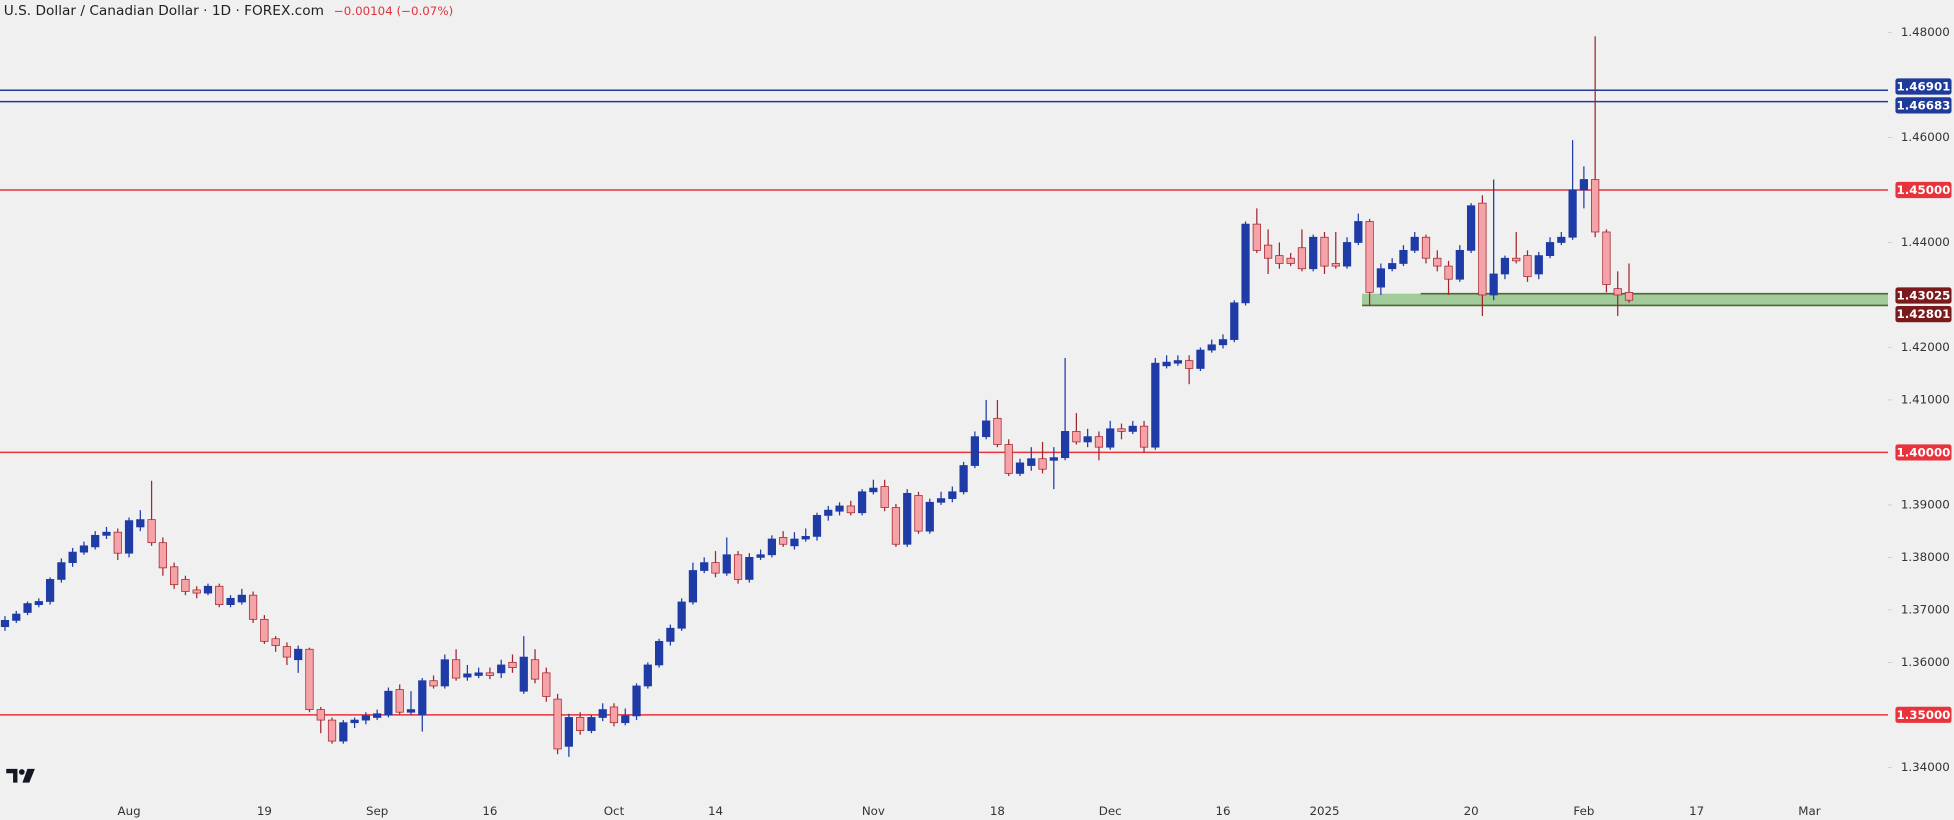 This screenshot has width=1954, height=820. What do you see at coordinates (1696, 811) in the screenshot?
I see `x-tick-label: 17` at bounding box center [1696, 811].